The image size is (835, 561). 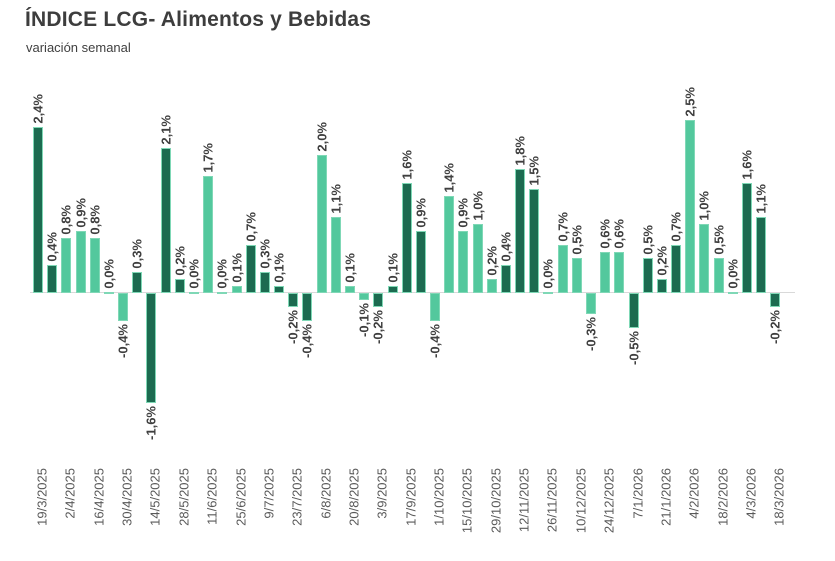 I want to click on x-axis-tick-label: 1/10/2025, so click(x=439, y=497).